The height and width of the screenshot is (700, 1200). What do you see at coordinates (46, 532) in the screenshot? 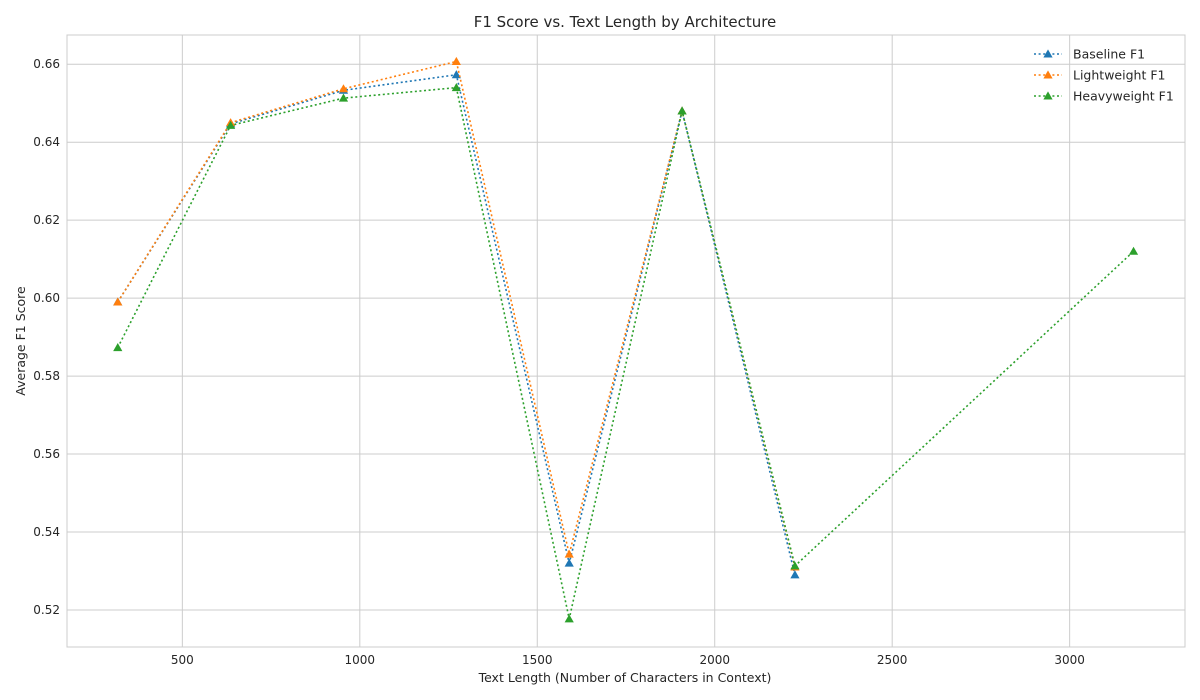
I see `y-tick-label: 0.54` at bounding box center [46, 532].